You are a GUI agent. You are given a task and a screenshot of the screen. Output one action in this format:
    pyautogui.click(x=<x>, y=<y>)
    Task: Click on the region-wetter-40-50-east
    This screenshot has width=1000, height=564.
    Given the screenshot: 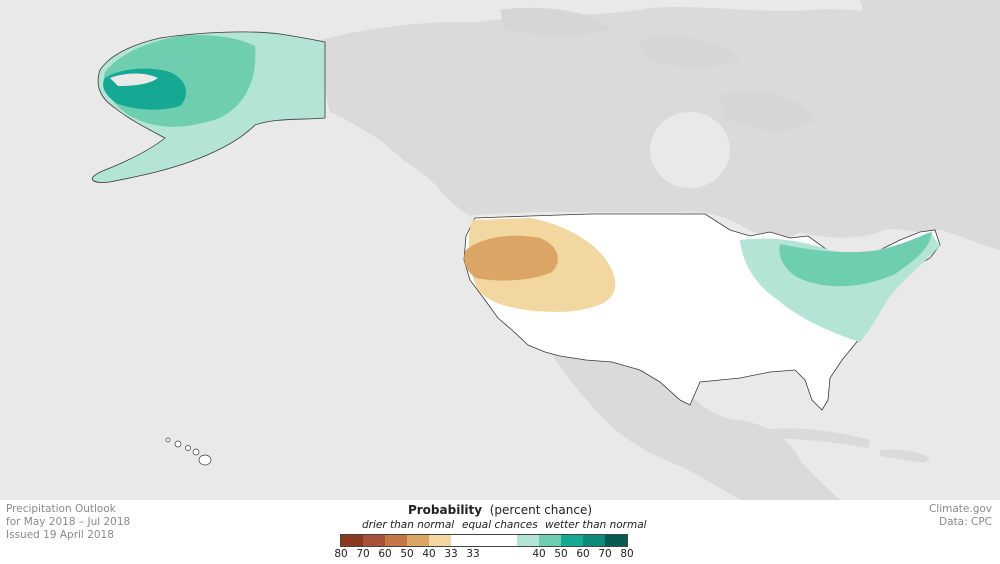 What is the action you would take?
    pyautogui.click(x=855, y=259)
    